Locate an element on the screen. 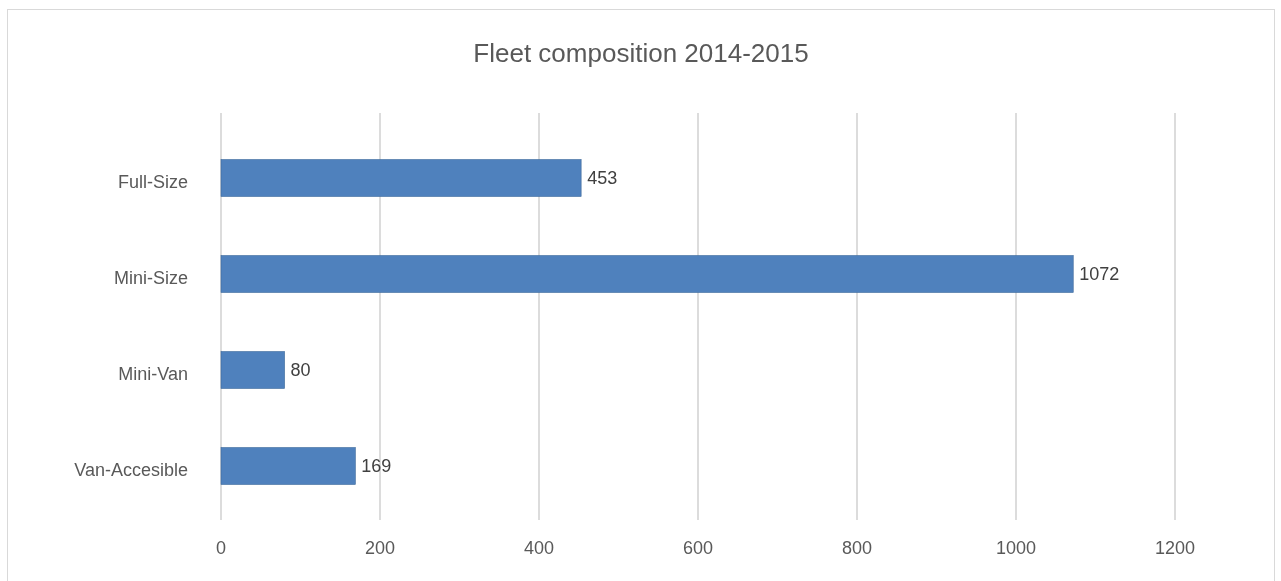  x-tick-label: 400 is located at coordinates (539, 548).